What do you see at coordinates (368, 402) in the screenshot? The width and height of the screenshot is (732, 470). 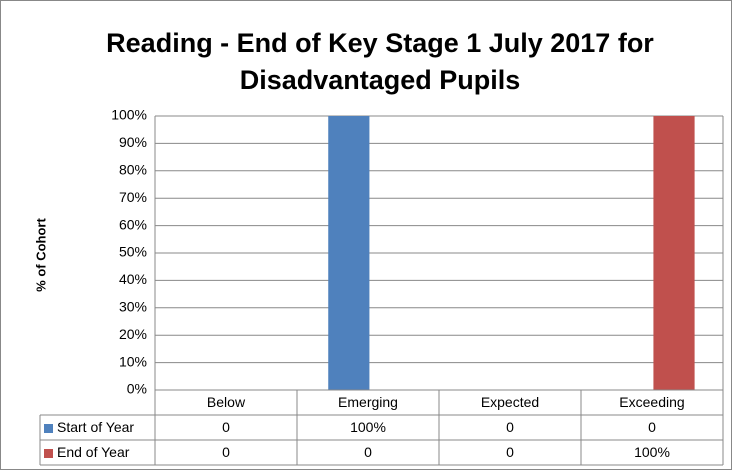 I see `x-tick-label: Emerging` at bounding box center [368, 402].